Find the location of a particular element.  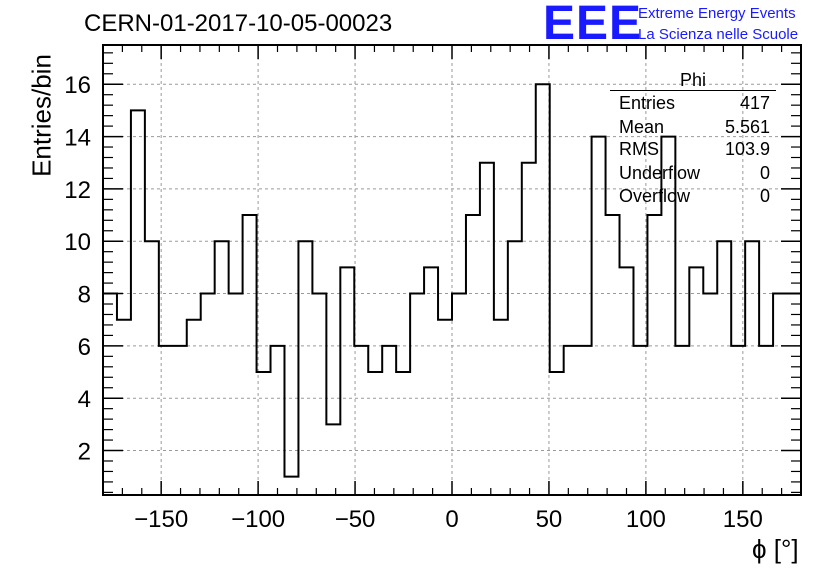

x-axis-label: ϕ [°] is located at coordinates (775, 549).